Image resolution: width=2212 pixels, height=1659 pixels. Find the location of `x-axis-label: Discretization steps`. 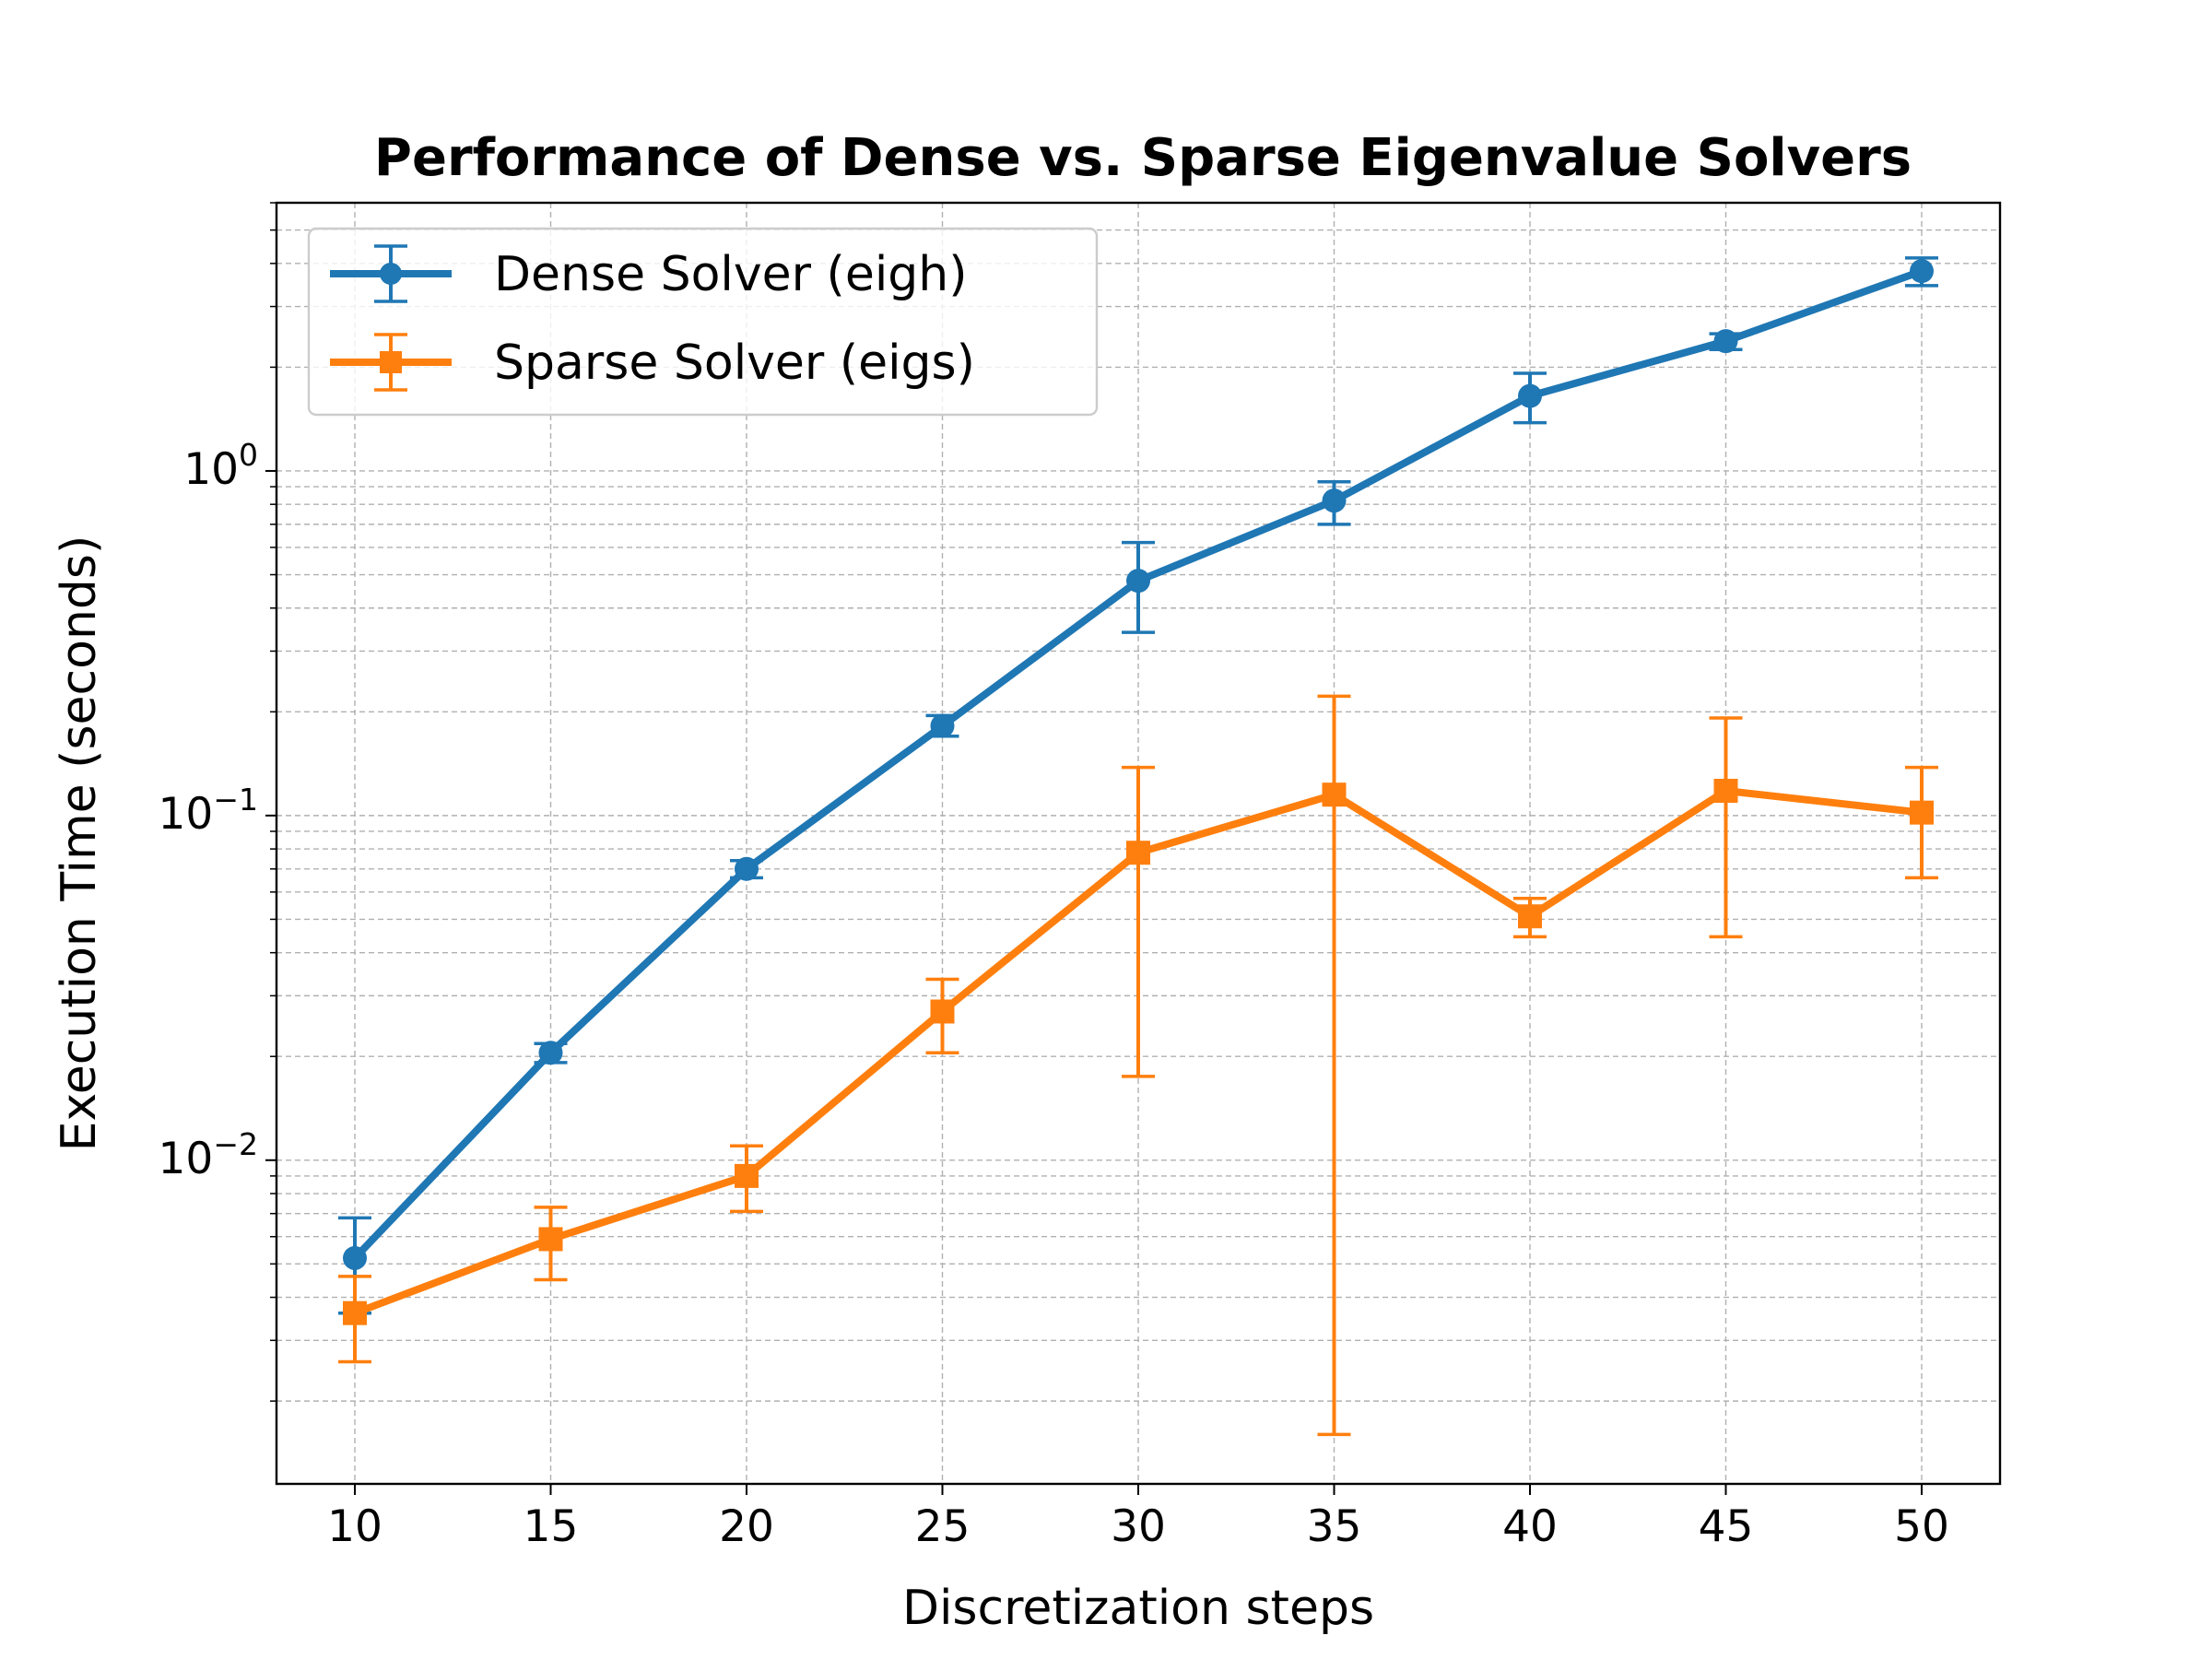

x-axis-label: Discretization steps is located at coordinates (1138, 1608).